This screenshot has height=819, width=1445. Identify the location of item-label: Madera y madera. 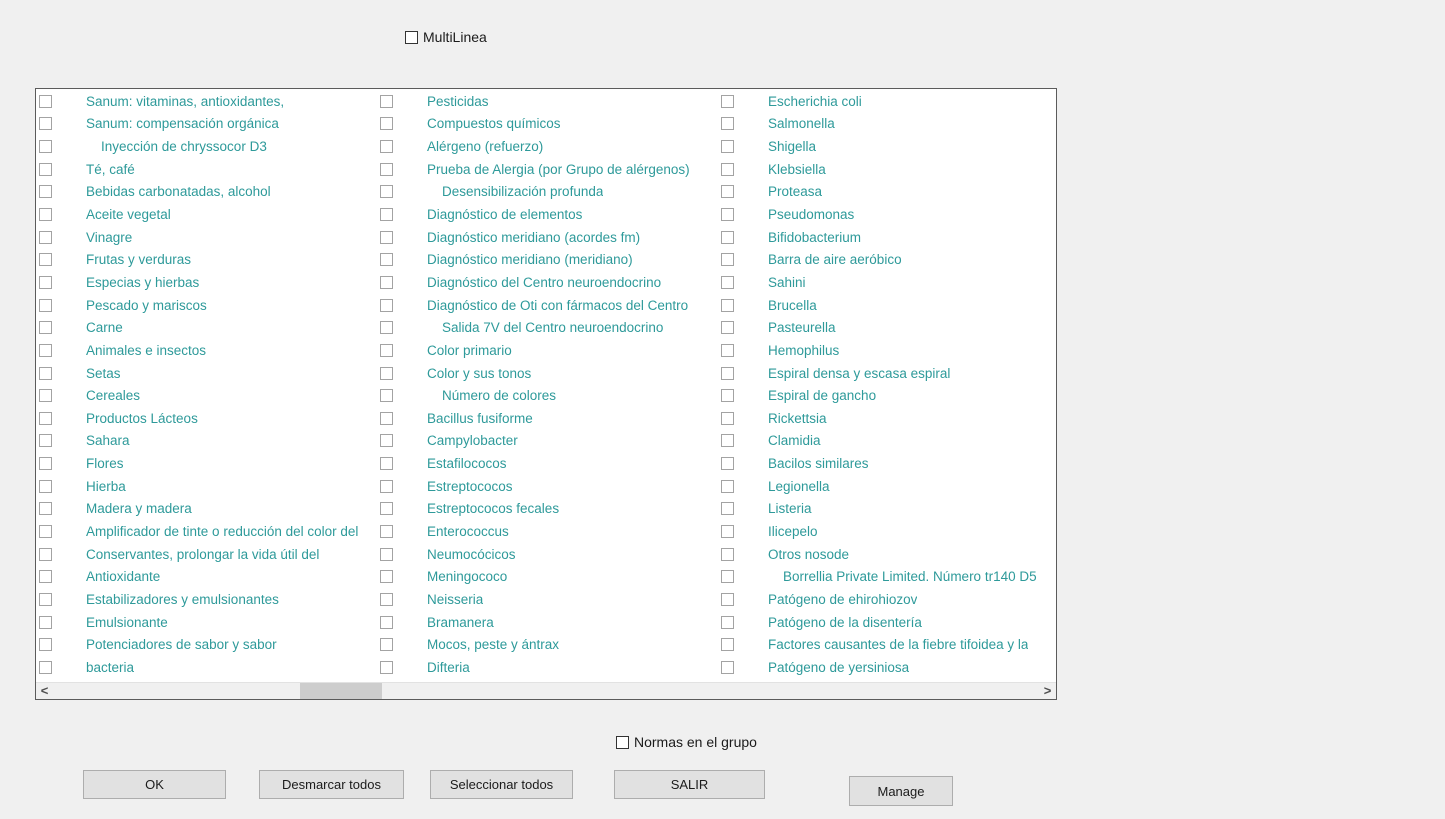
(139, 509).